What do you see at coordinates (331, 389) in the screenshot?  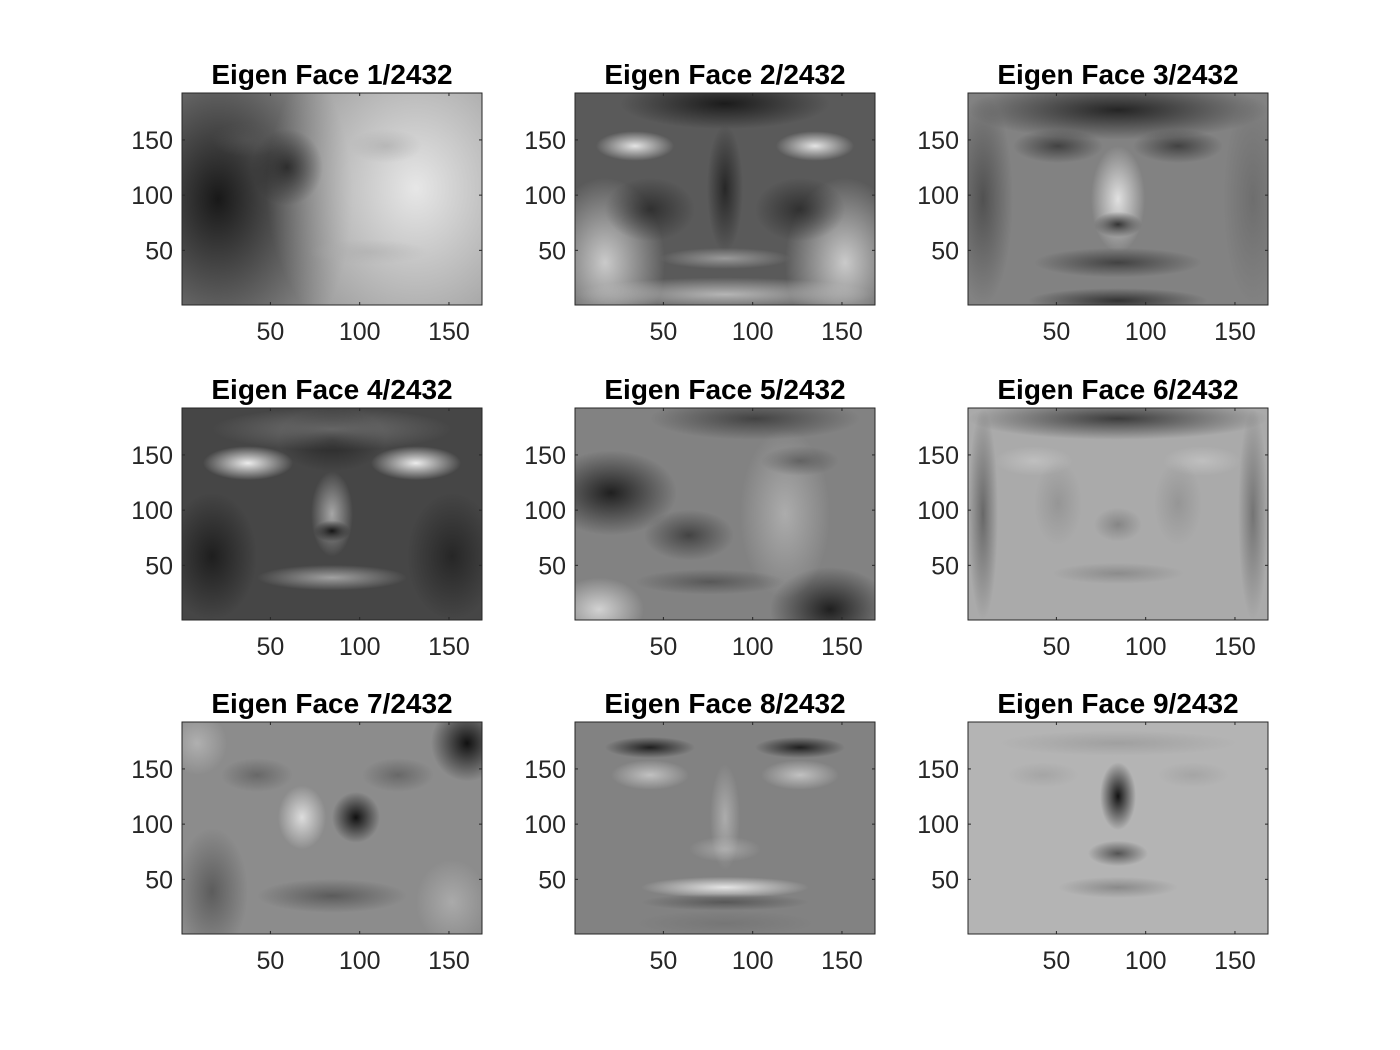 I see `panel-title: Eigen Face 4/2432` at bounding box center [331, 389].